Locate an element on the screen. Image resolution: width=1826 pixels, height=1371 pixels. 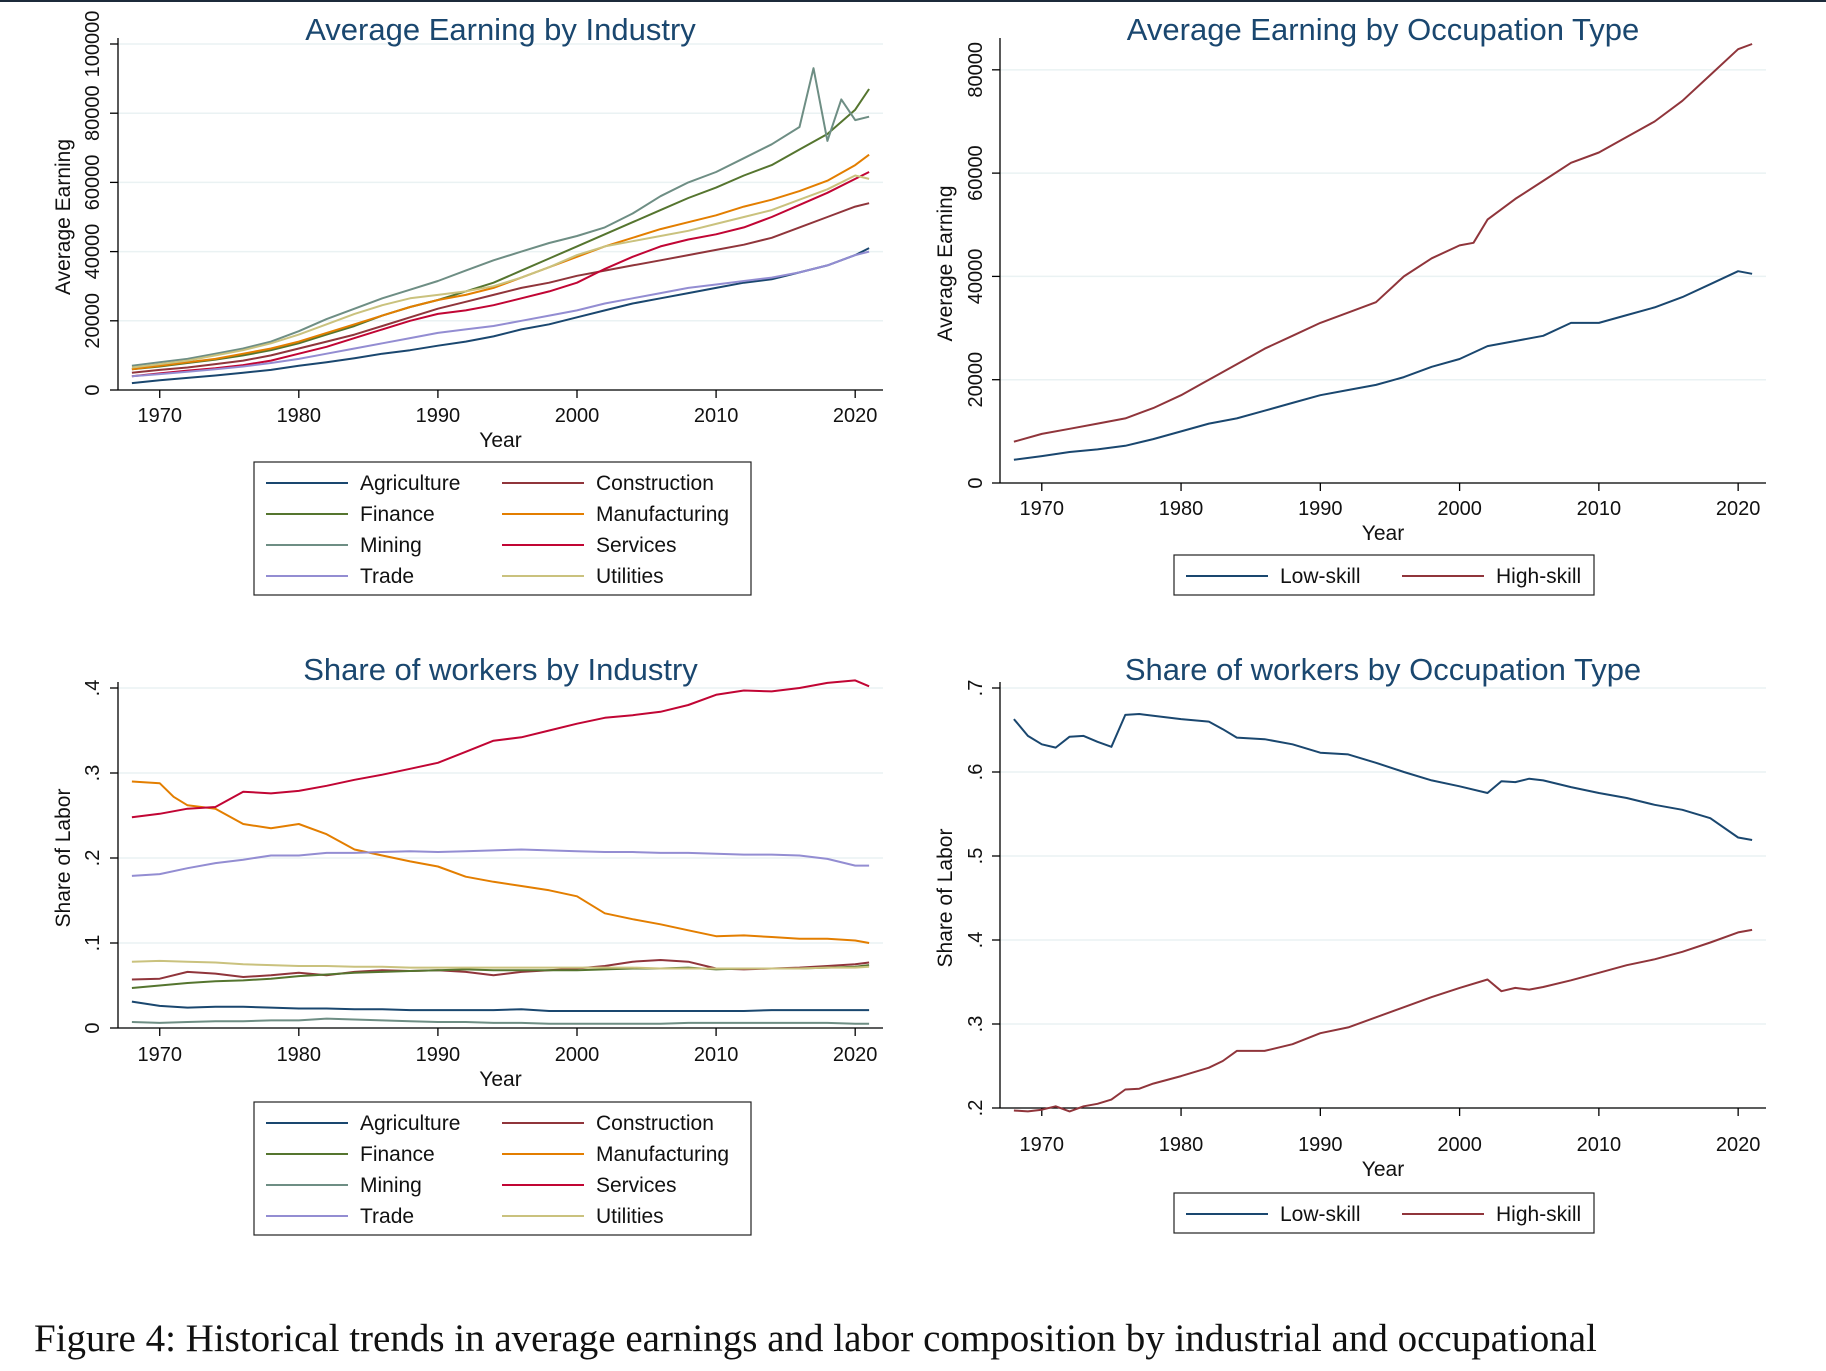
y-tick-label: .1 is located at coordinates (93, 943).